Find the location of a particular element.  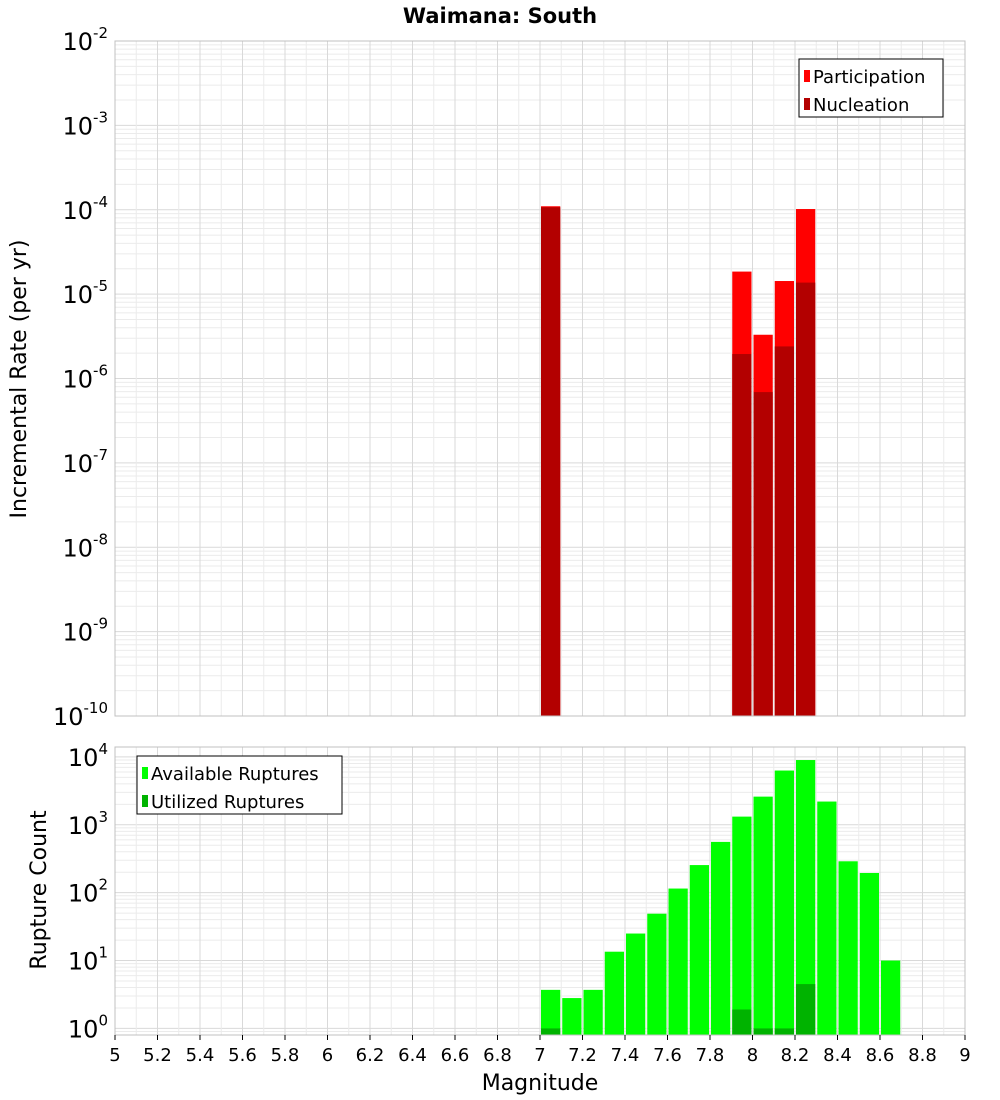

count-legend: Available Ruptures Utilized Ruptures is located at coordinates (239, 785).